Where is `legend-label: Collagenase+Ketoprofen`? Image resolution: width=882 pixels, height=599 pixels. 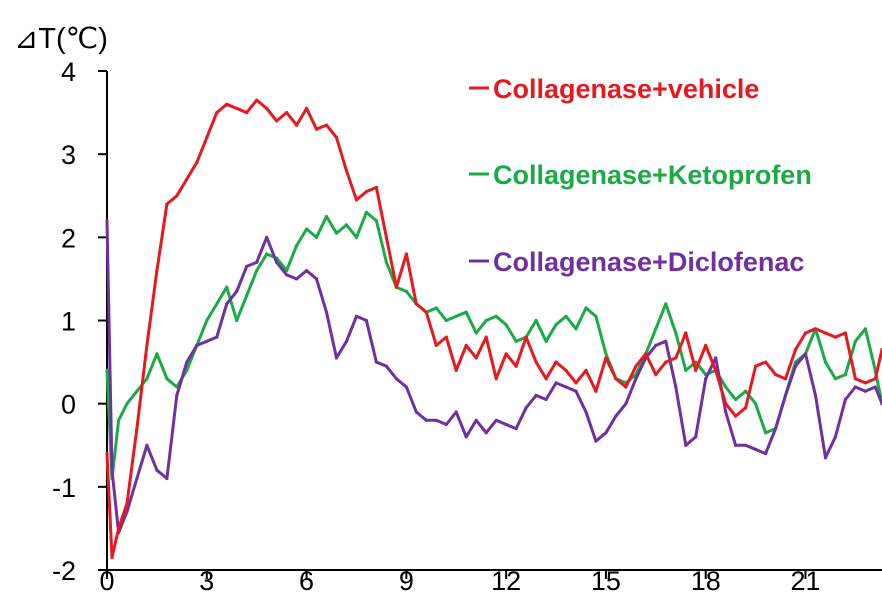 legend-label: Collagenase+Ketoprofen is located at coordinates (652, 175).